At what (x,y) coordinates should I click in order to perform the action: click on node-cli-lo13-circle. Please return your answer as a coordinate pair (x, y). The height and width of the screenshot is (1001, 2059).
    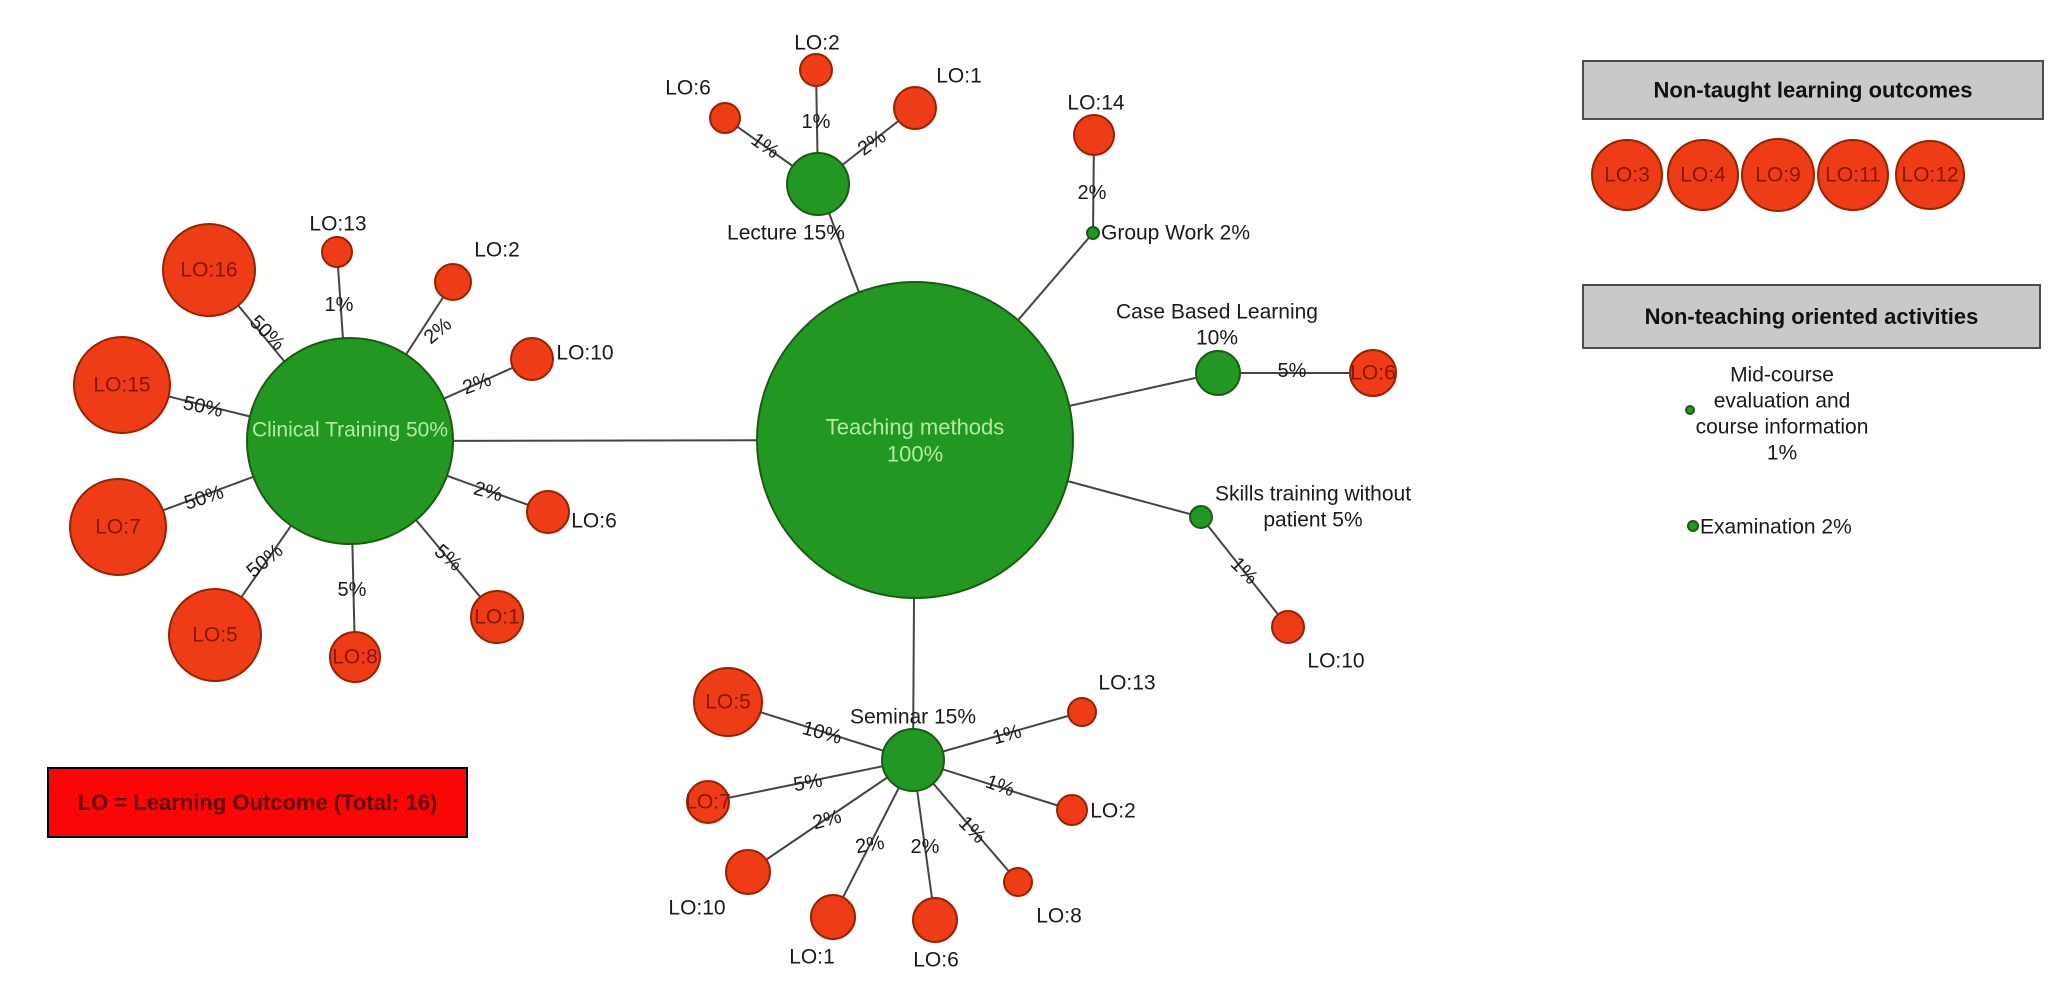
    Looking at the image, I should click on (337, 252).